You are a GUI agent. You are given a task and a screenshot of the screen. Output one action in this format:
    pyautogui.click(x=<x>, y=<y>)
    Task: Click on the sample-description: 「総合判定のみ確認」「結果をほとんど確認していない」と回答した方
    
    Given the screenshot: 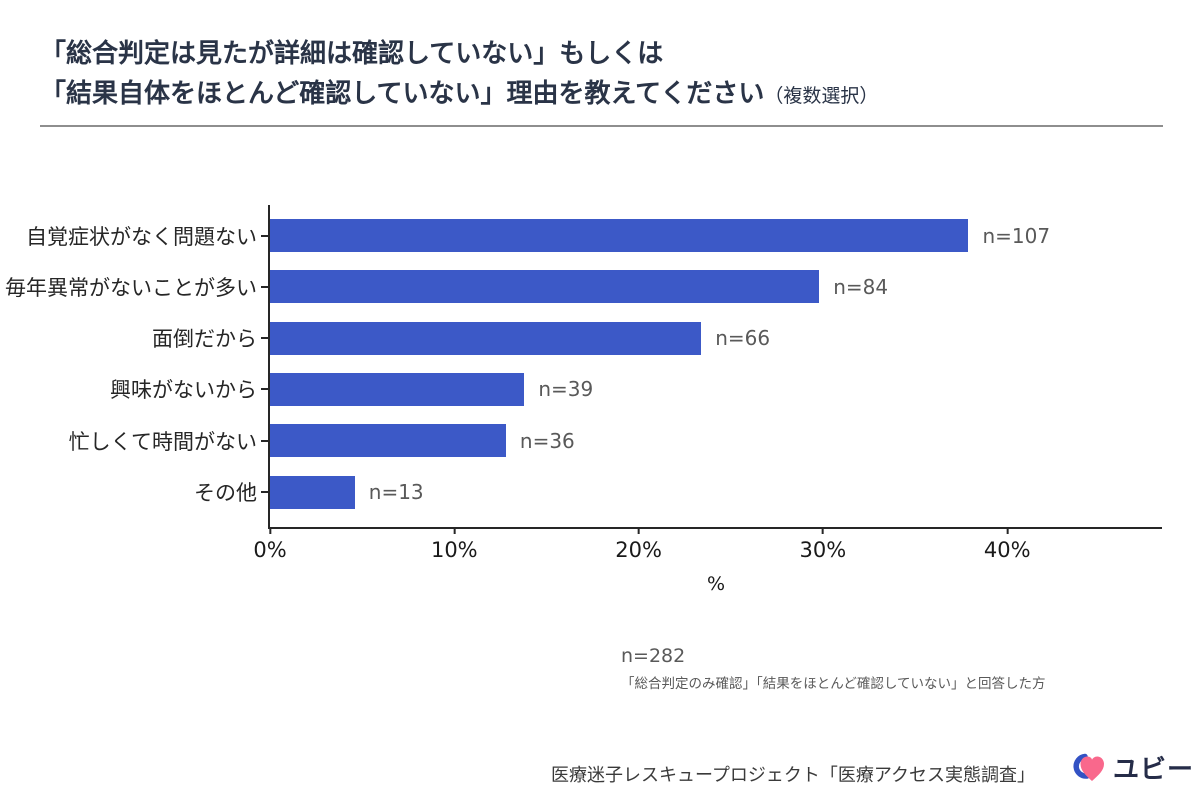 What is the action you would take?
    pyautogui.click(x=833, y=684)
    